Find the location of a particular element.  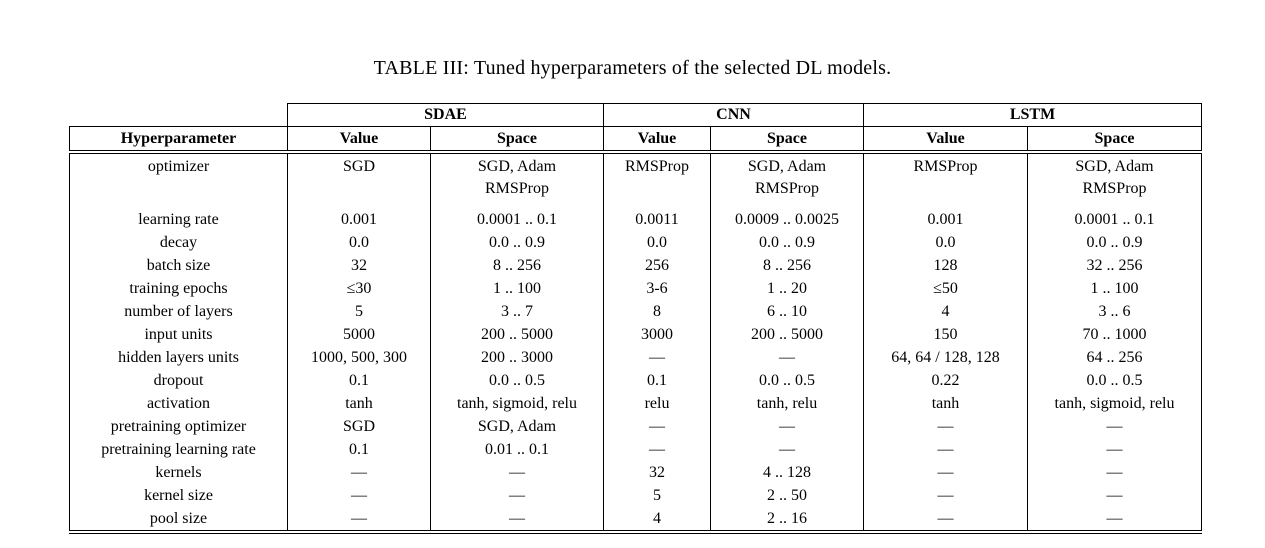

space-cell: 1 .. 100 is located at coordinates (517, 288).